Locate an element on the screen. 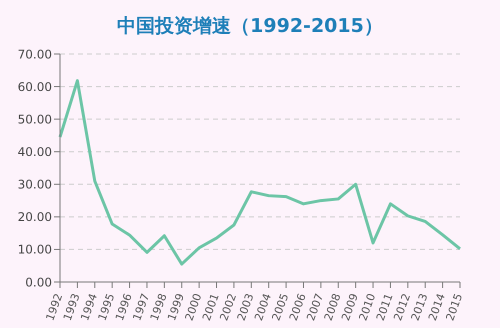 The width and height of the screenshot is (500, 328). y-tick-label: 60.00 is located at coordinates (35, 87).